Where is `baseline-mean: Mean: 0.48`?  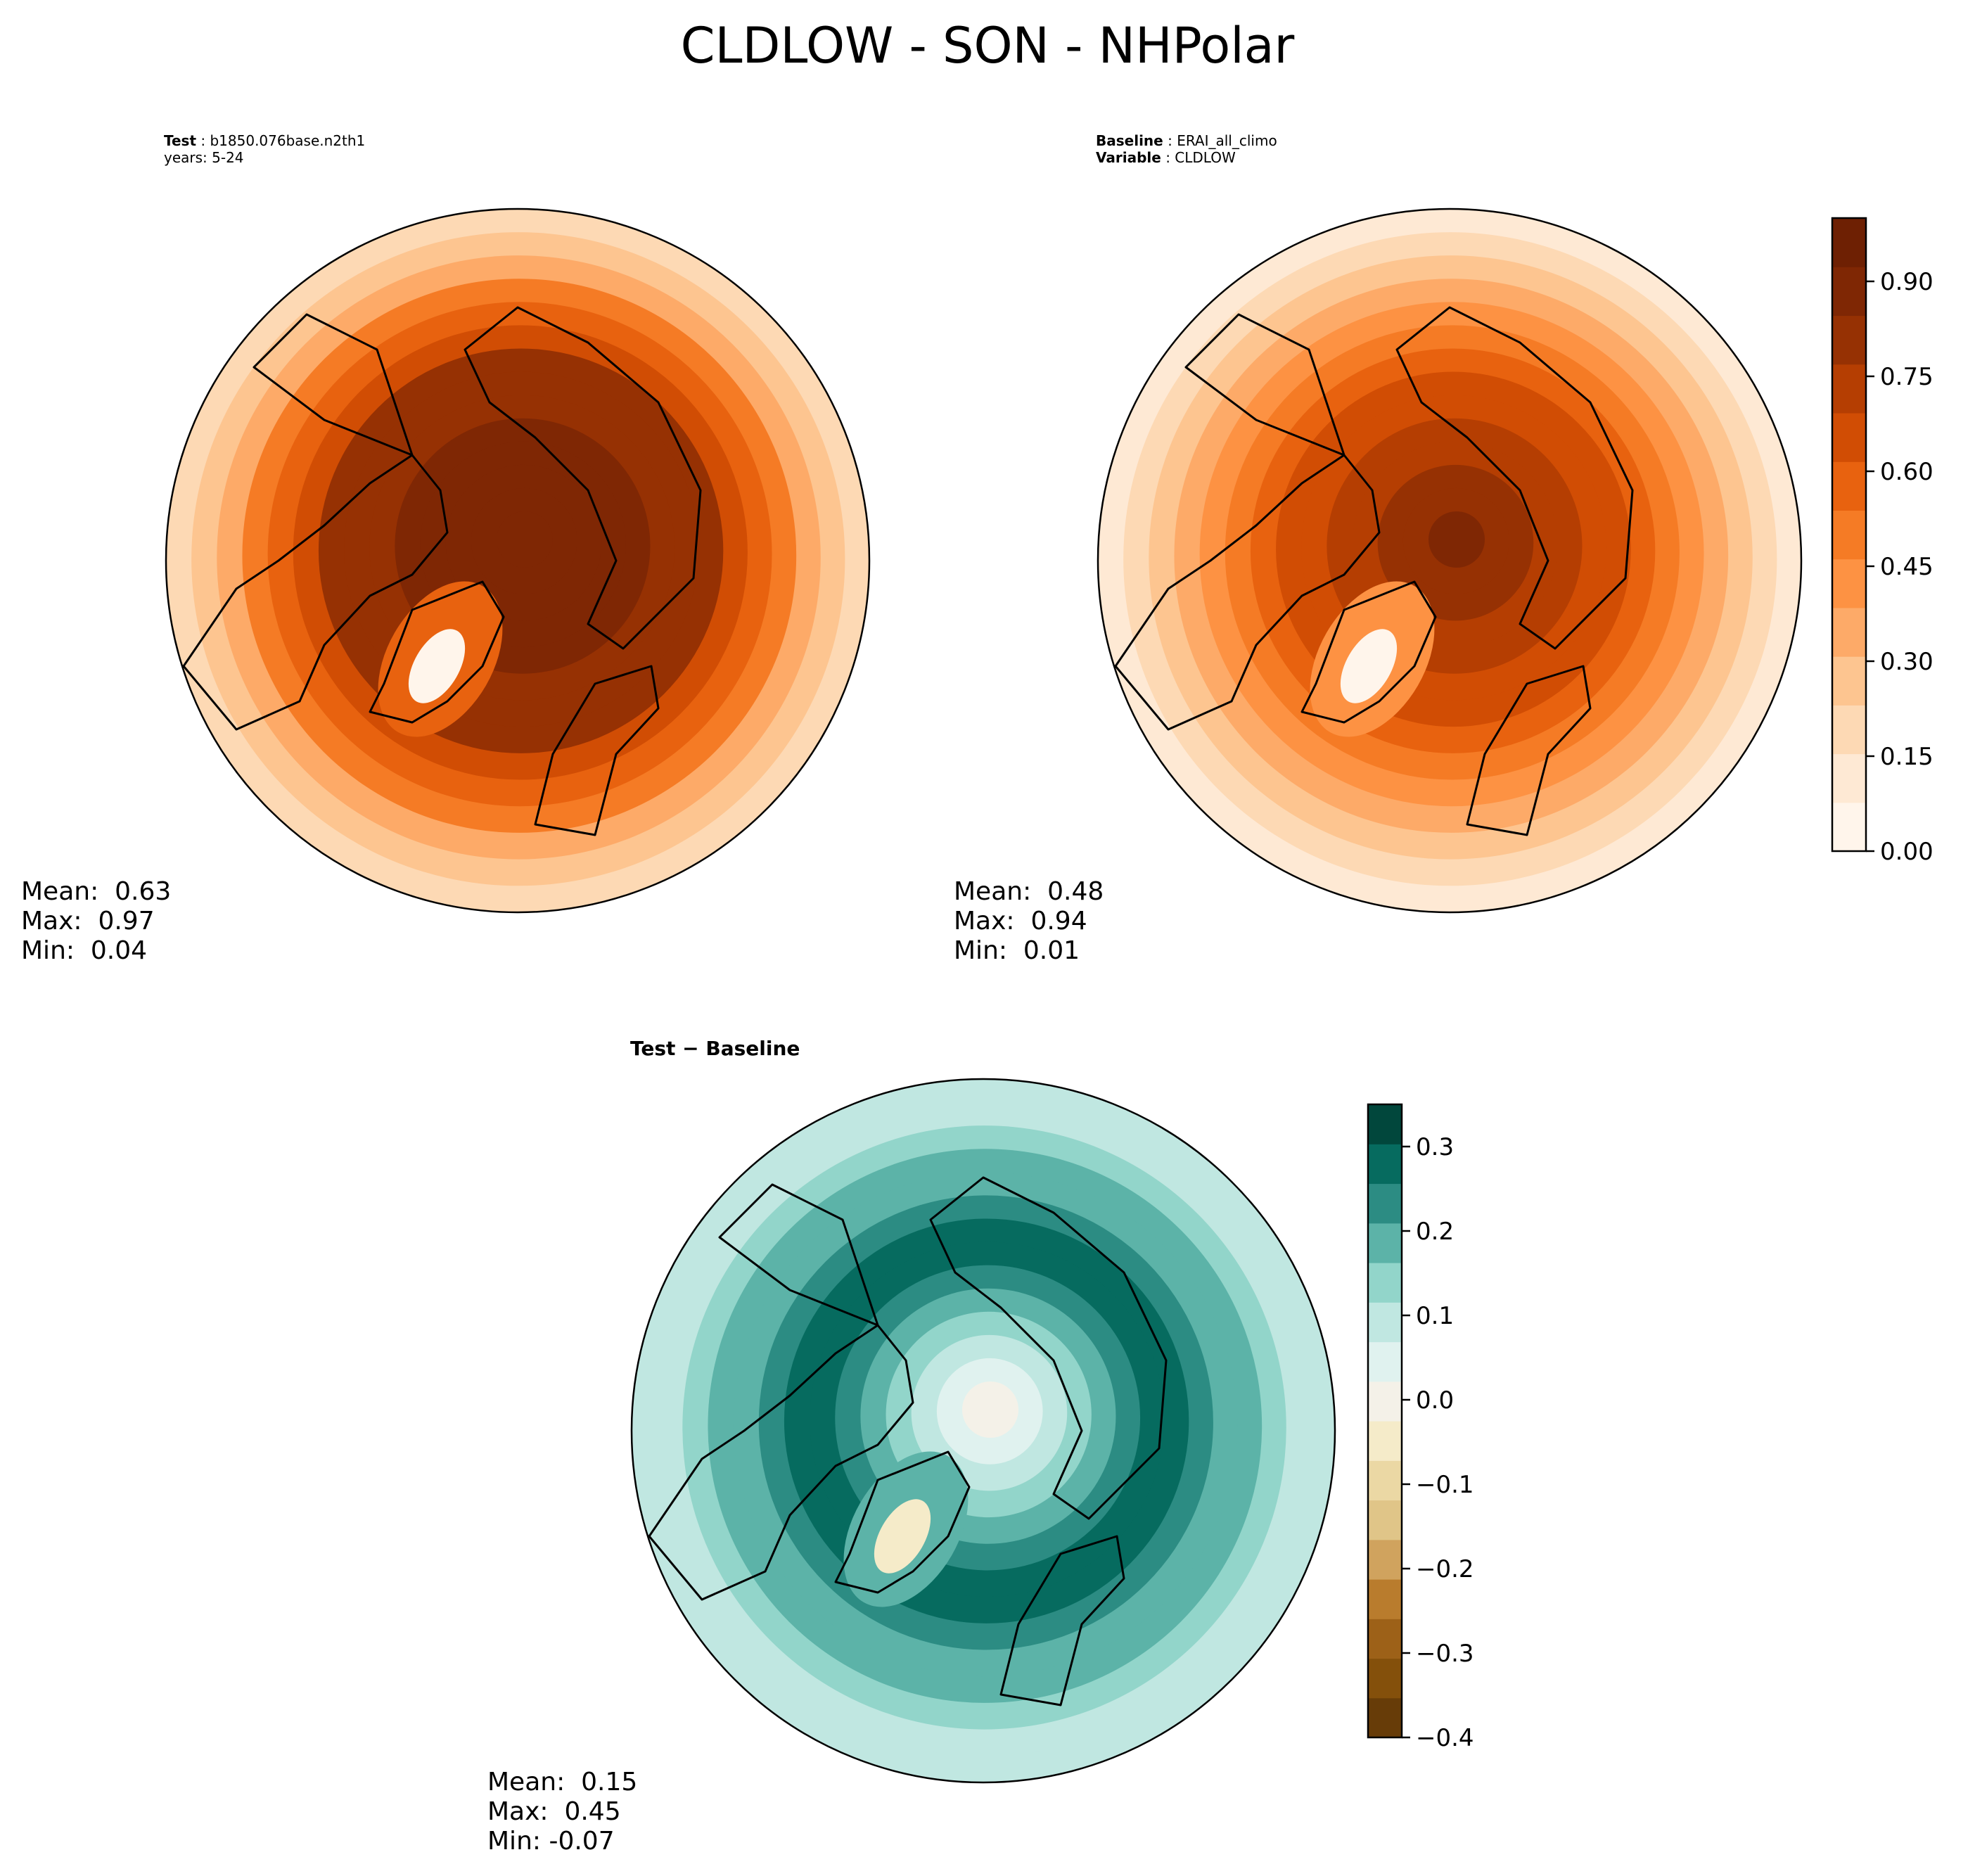 baseline-mean: Mean: 0.48 is located at coordinates (1029, 891).